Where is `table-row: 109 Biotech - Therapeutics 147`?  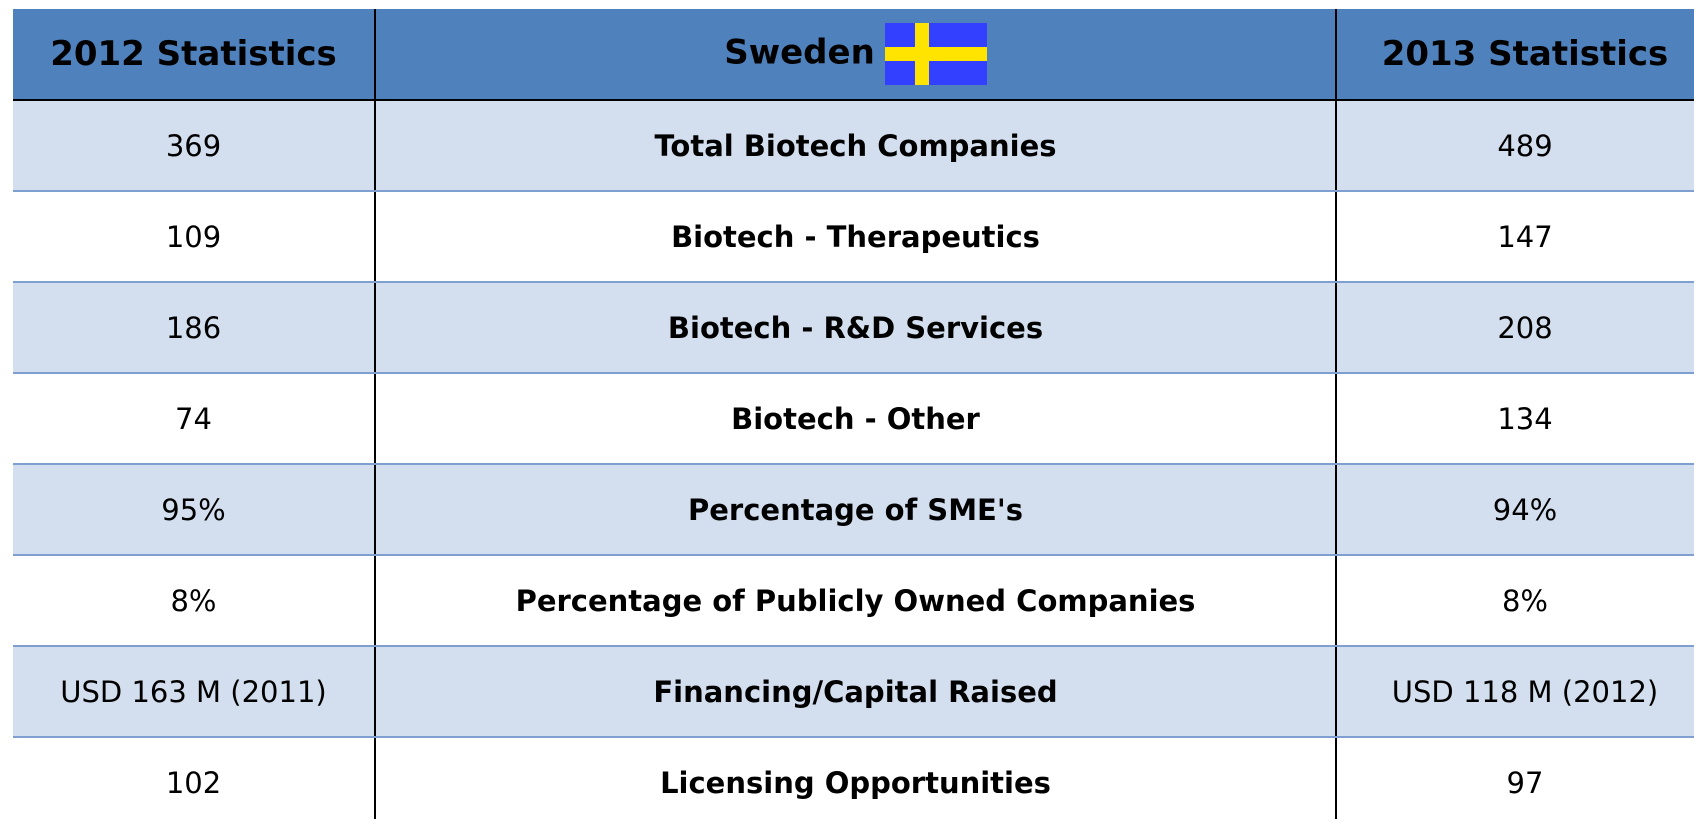
table-row: 109 Biotech - Therapeutics 147 is located at coordinates (853, 237).